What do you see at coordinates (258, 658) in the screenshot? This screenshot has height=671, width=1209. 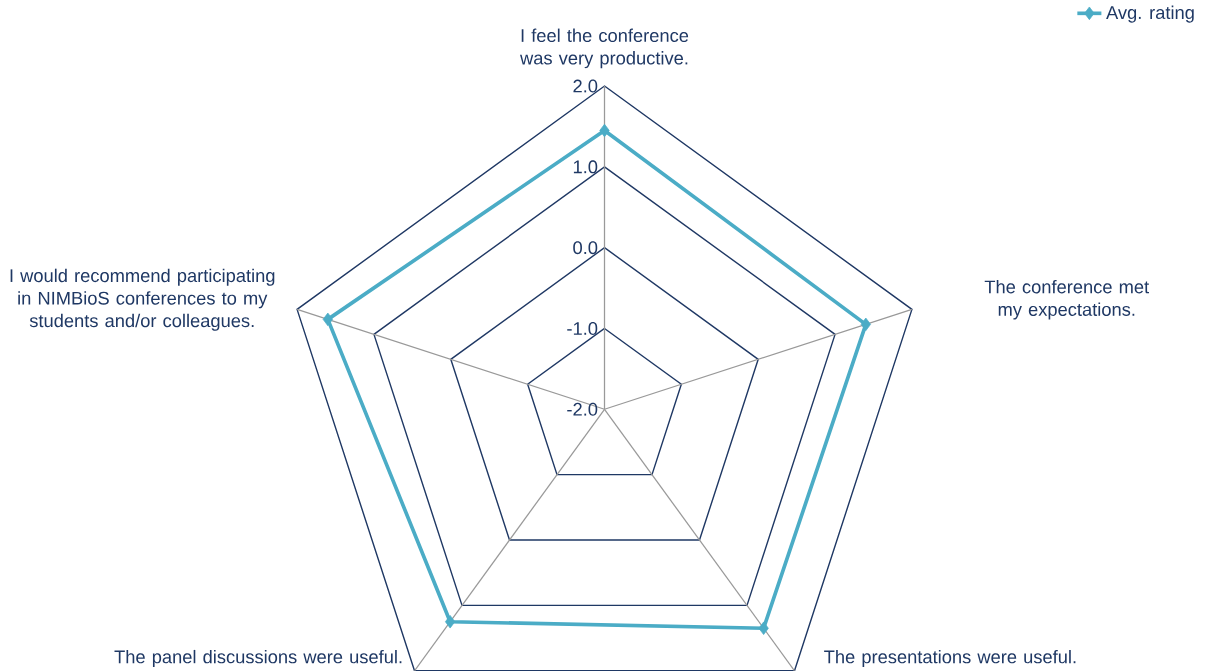 I see `spoke-label: The panel discussions were useful.` at bounding box center [258, 658].